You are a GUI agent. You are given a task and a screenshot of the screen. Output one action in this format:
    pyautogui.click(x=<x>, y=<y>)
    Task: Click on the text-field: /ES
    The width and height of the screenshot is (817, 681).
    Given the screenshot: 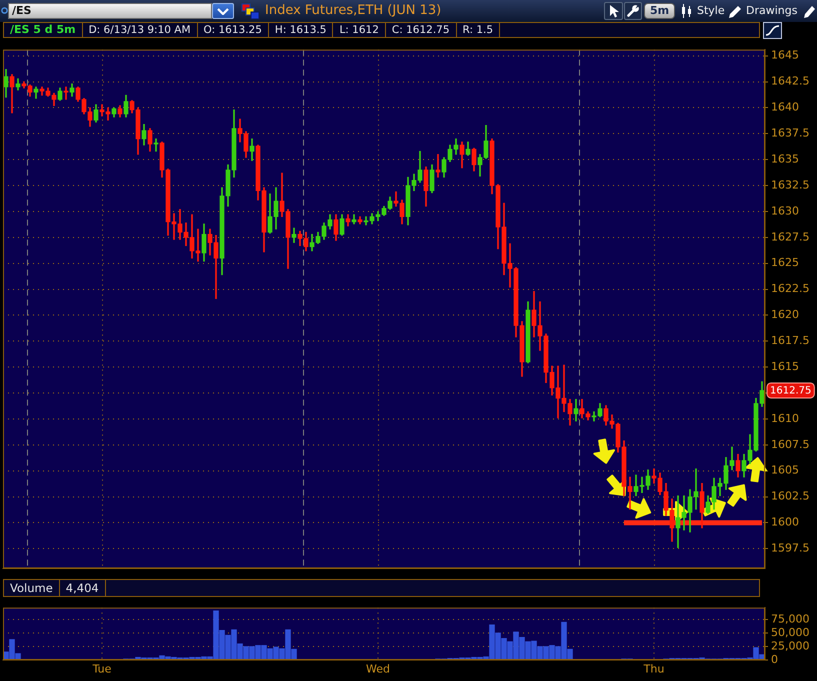 What is the action you would take?
    pyautogui.click(x=110, y=11)
    